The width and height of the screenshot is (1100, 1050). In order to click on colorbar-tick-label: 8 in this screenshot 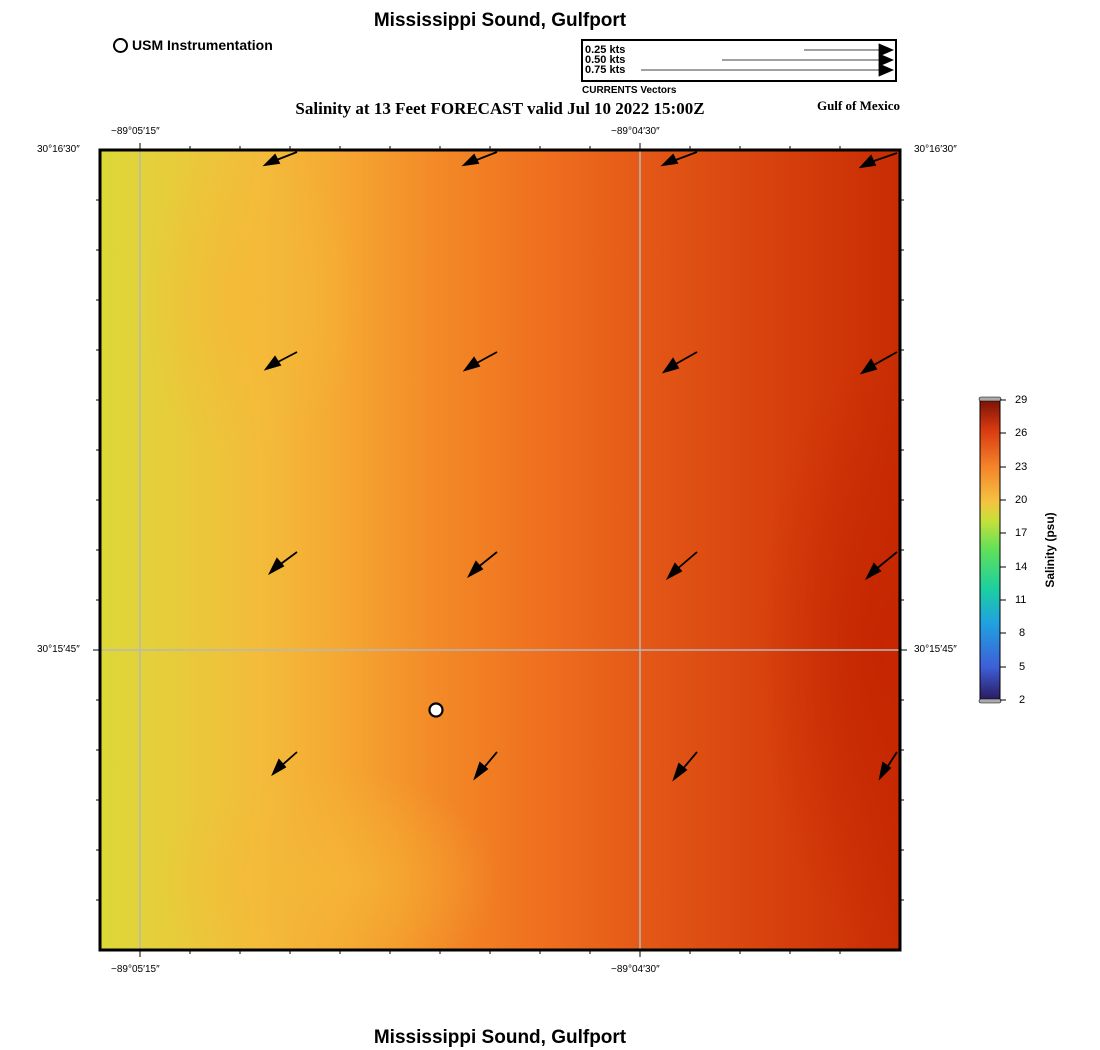, I will do `click(1022, 633)`.